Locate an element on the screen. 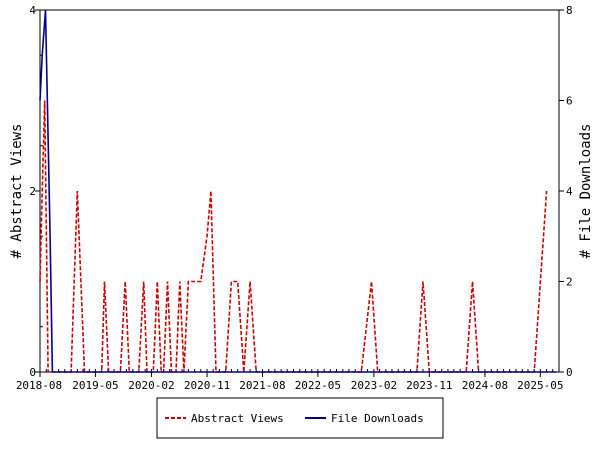 This screenshot has width=600, height=450. right-y-tick-label: 2 is located at coordinates (569, 282).